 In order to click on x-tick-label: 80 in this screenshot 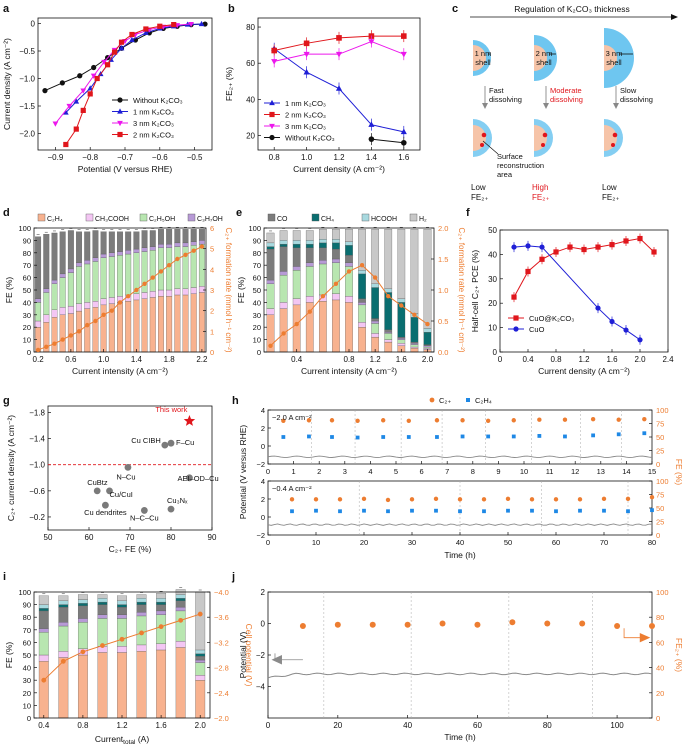, I will do `click(547, 725)`.